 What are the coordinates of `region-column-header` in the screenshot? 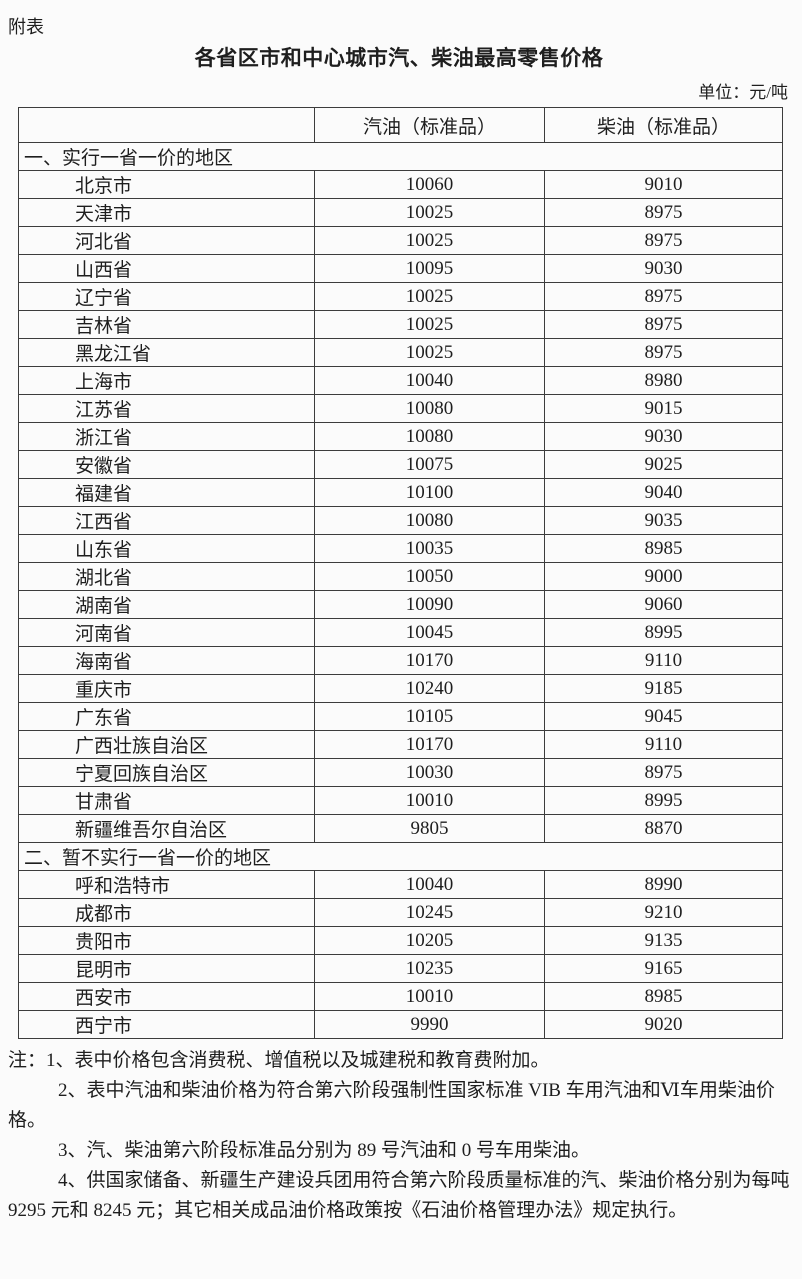 It's located at (166, 125).